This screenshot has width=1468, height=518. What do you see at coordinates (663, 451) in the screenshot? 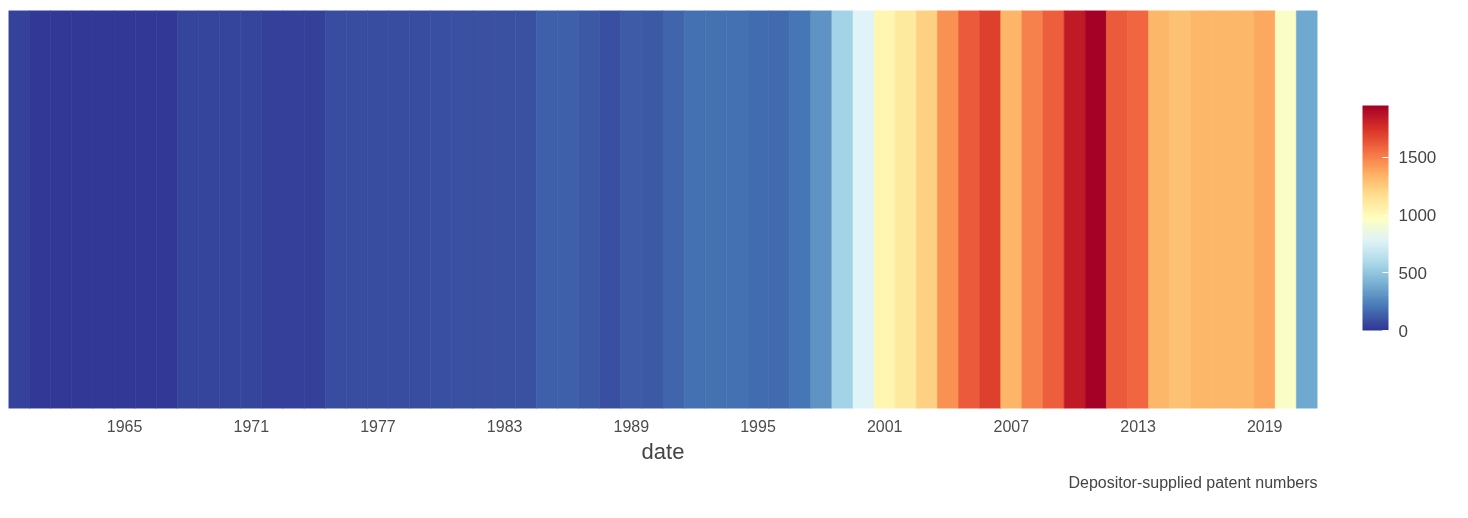
I see `x-axis-title: date` at bounding box center [663, 451].